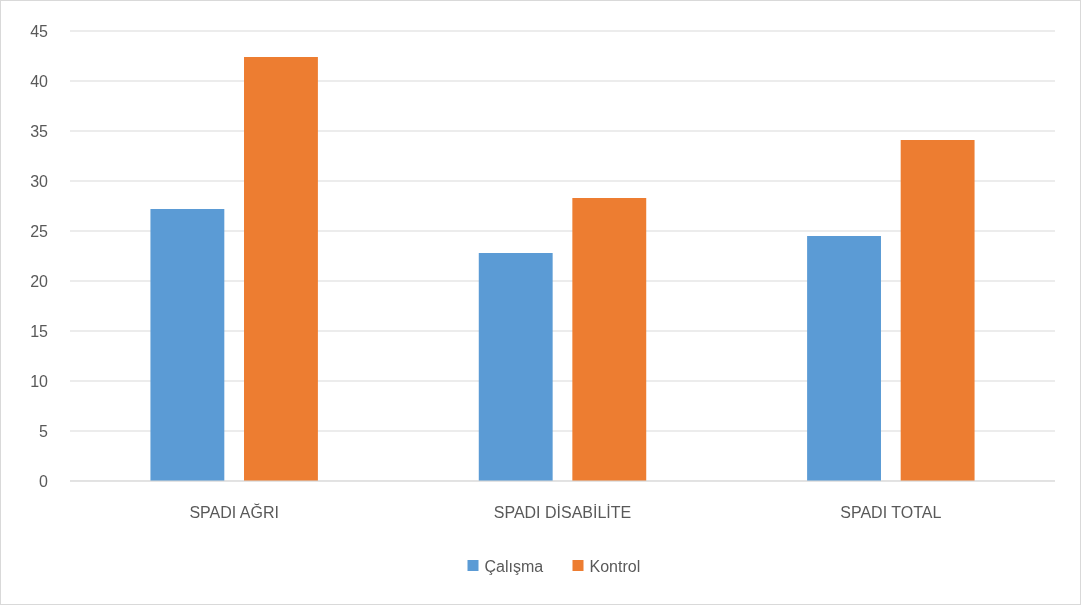  What do you see at coordinates (39, 281) in the screenshot?
I see `y-tick-label: 20` at bounding box center [39, 281].